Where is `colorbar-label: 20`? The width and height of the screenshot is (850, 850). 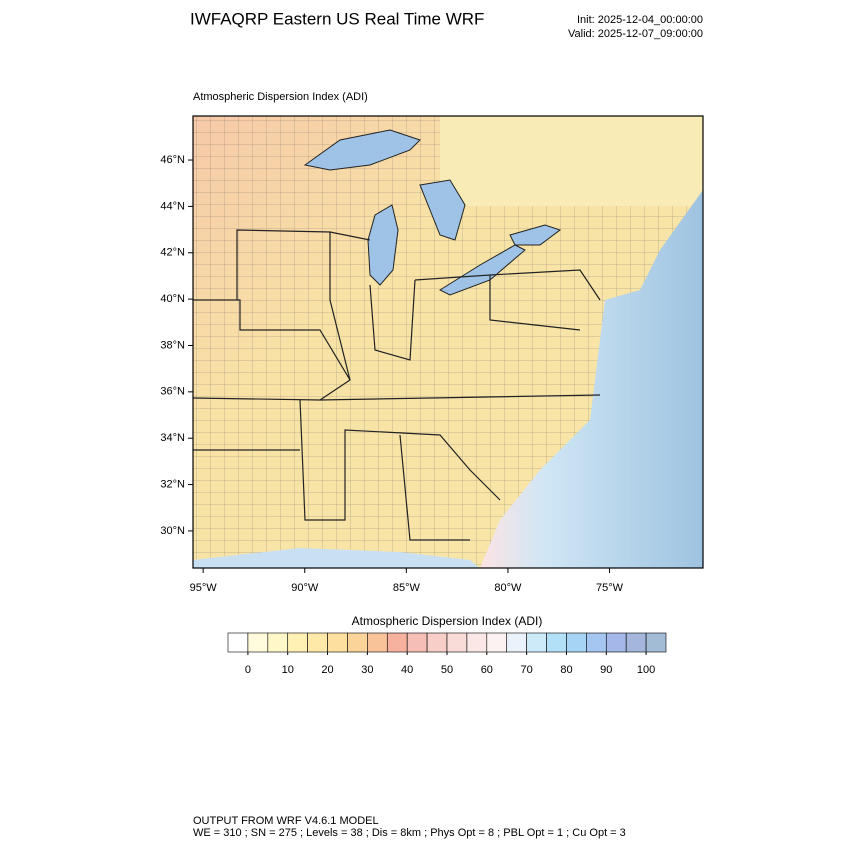
colorbar-label: 20 is located at coordinates (327, 670).